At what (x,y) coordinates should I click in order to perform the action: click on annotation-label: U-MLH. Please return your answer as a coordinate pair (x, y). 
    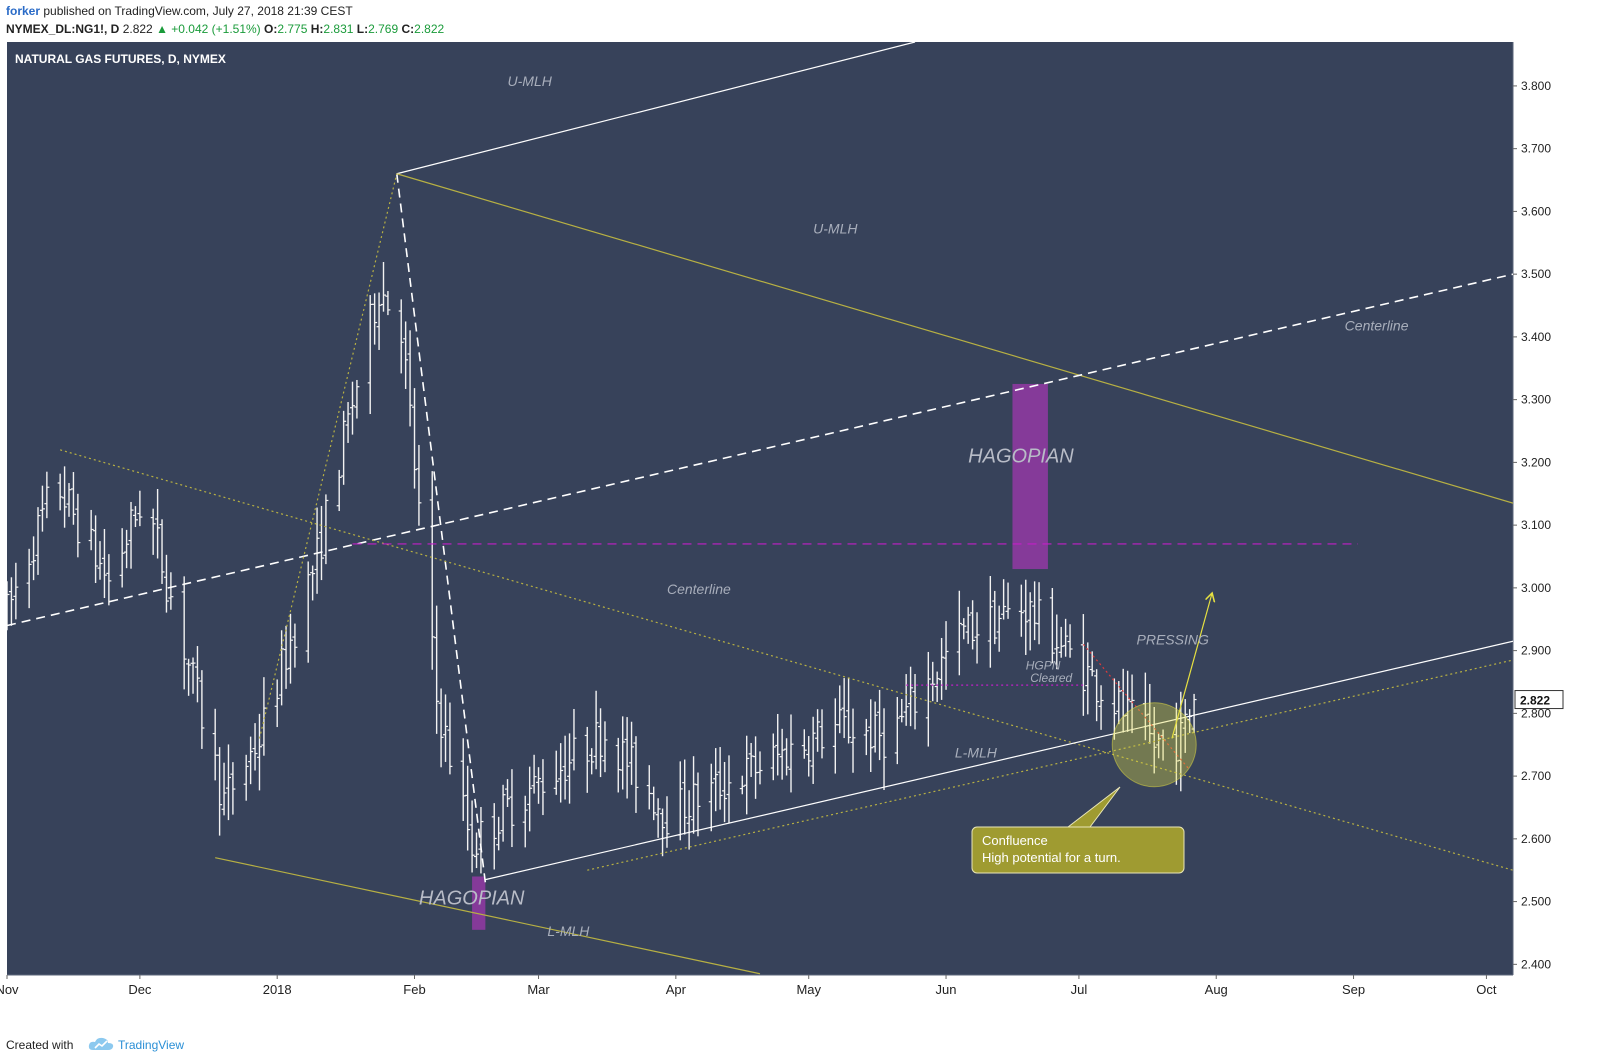
    Looking at the image, I should click on (835, 228).